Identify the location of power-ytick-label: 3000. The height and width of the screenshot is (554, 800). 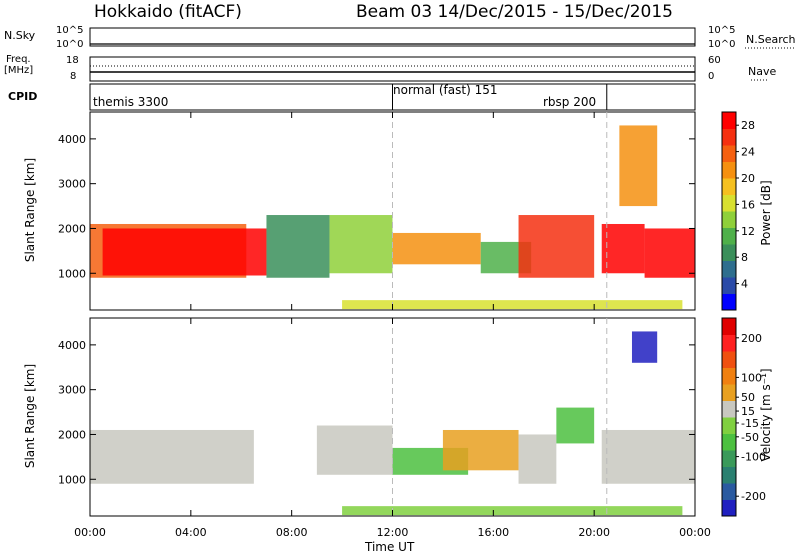
(72, 184).